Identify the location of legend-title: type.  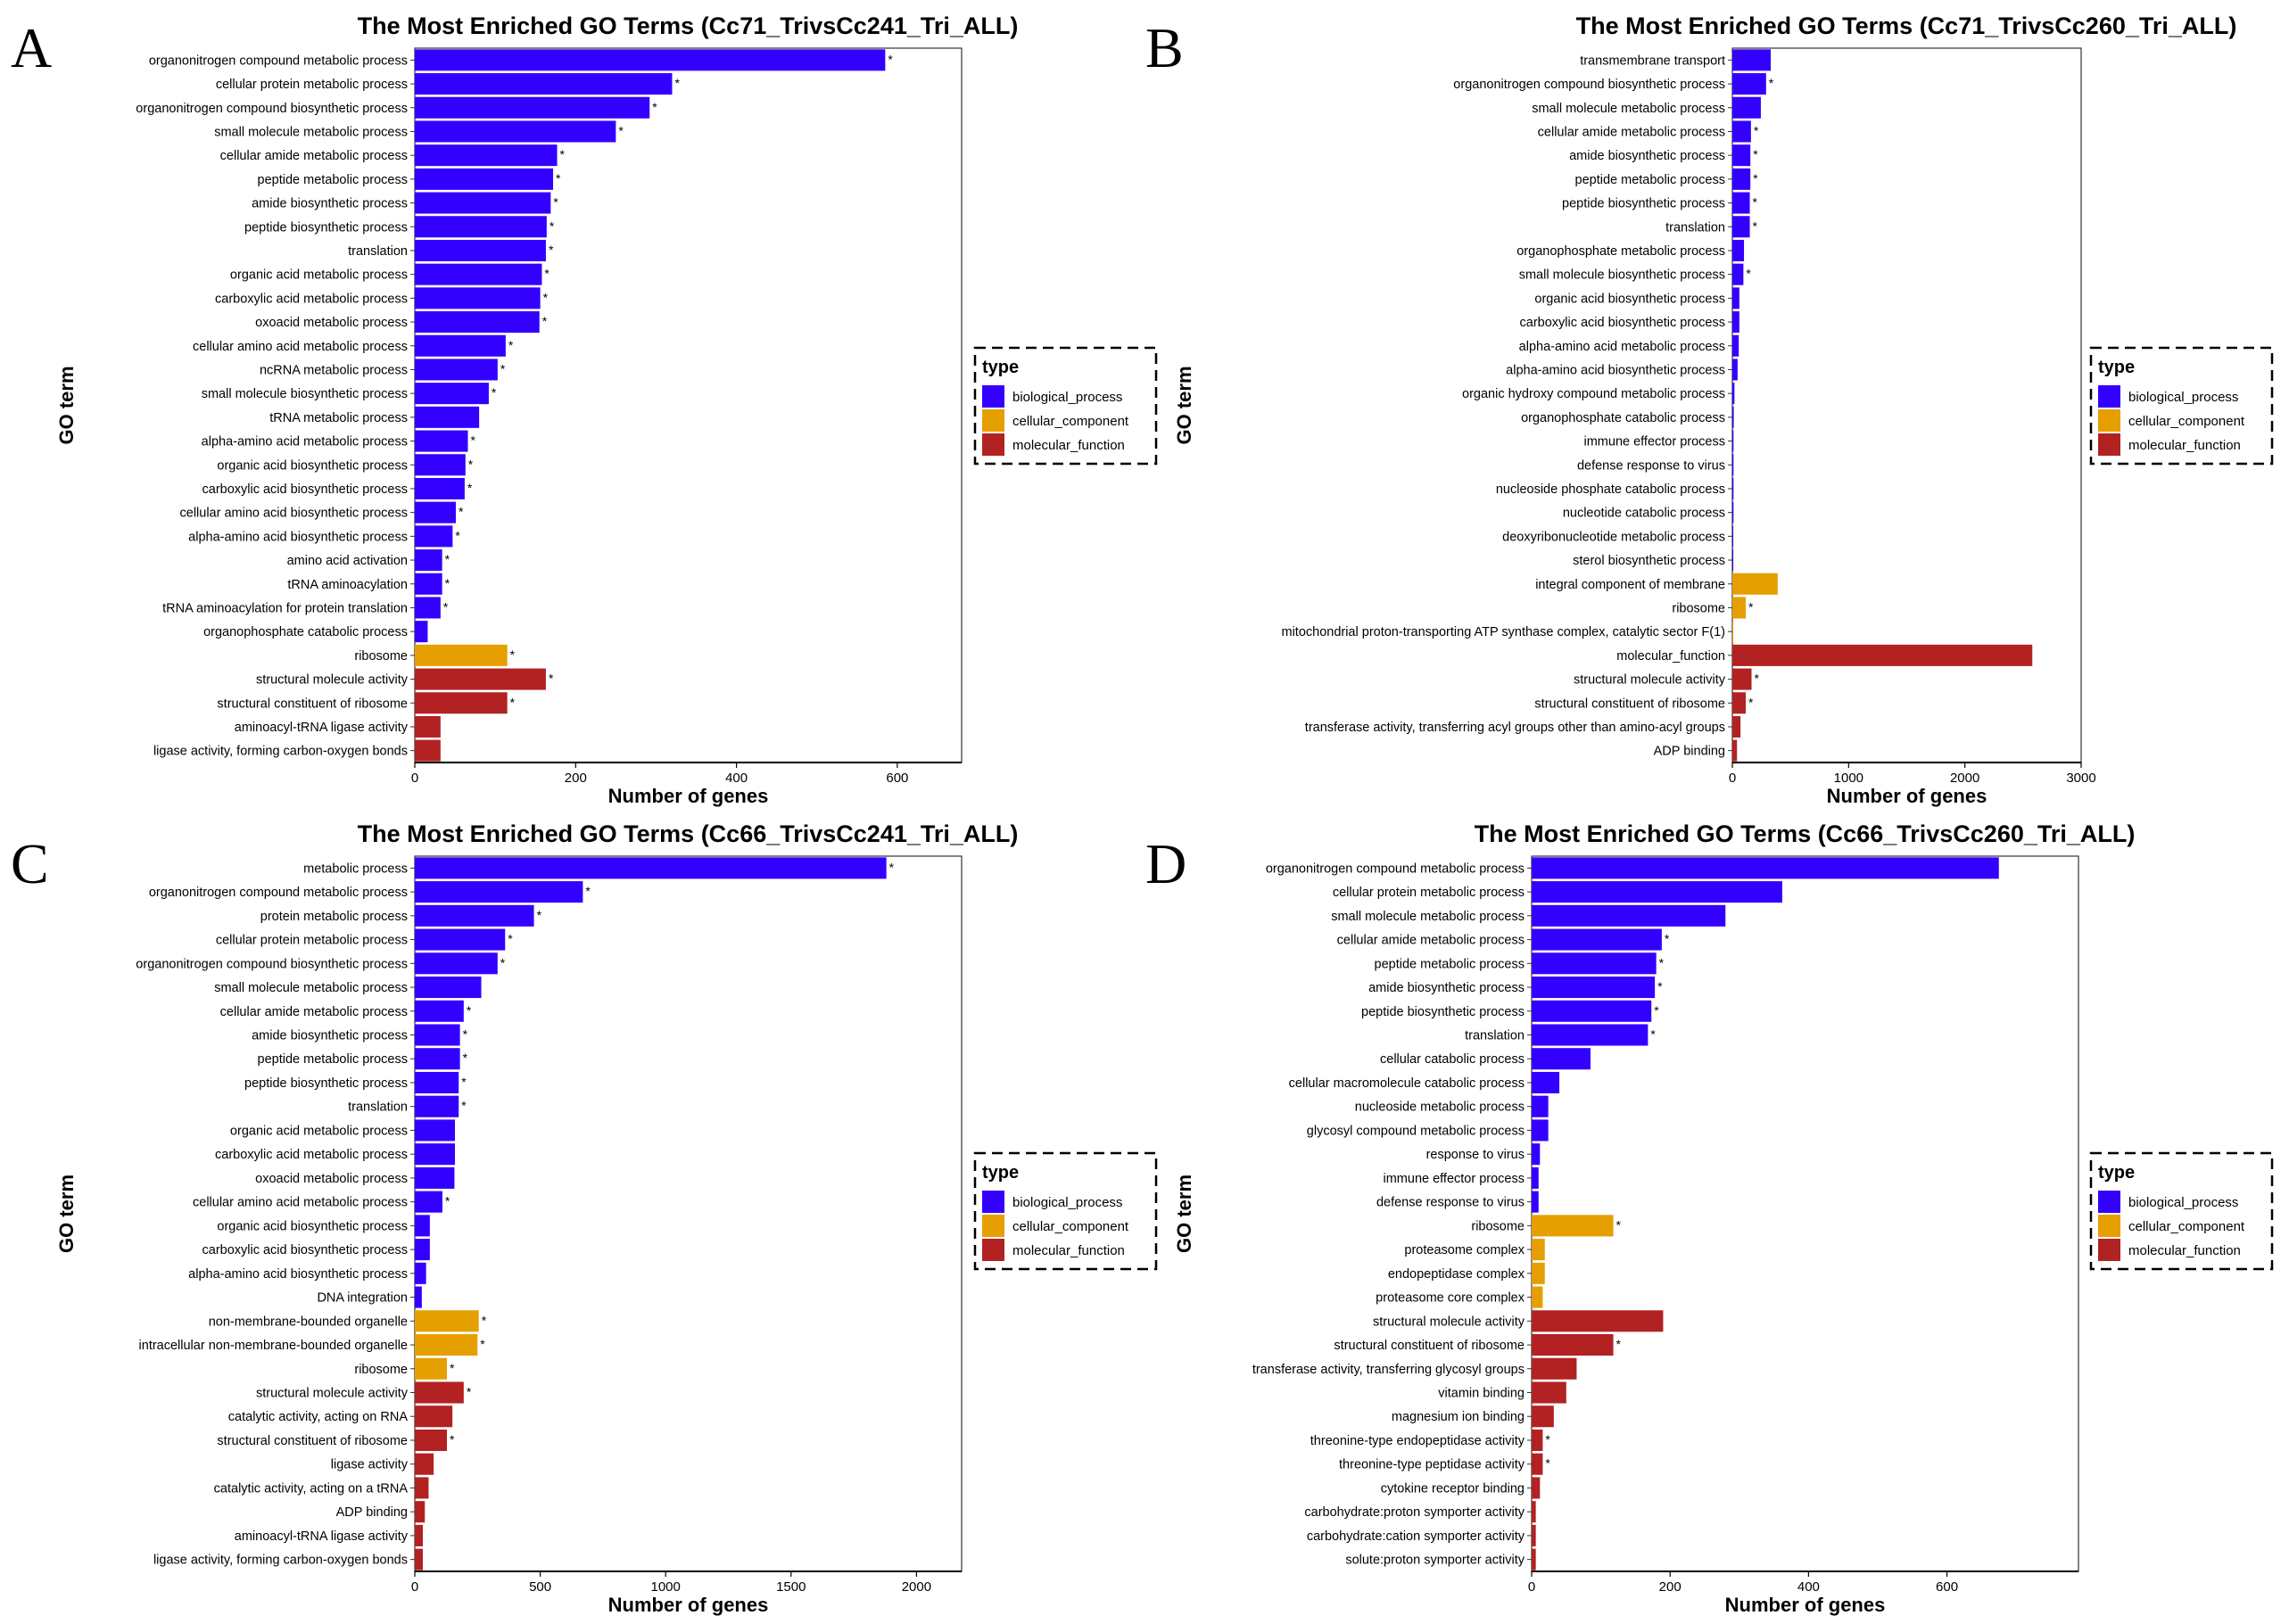
(1001, 1173).